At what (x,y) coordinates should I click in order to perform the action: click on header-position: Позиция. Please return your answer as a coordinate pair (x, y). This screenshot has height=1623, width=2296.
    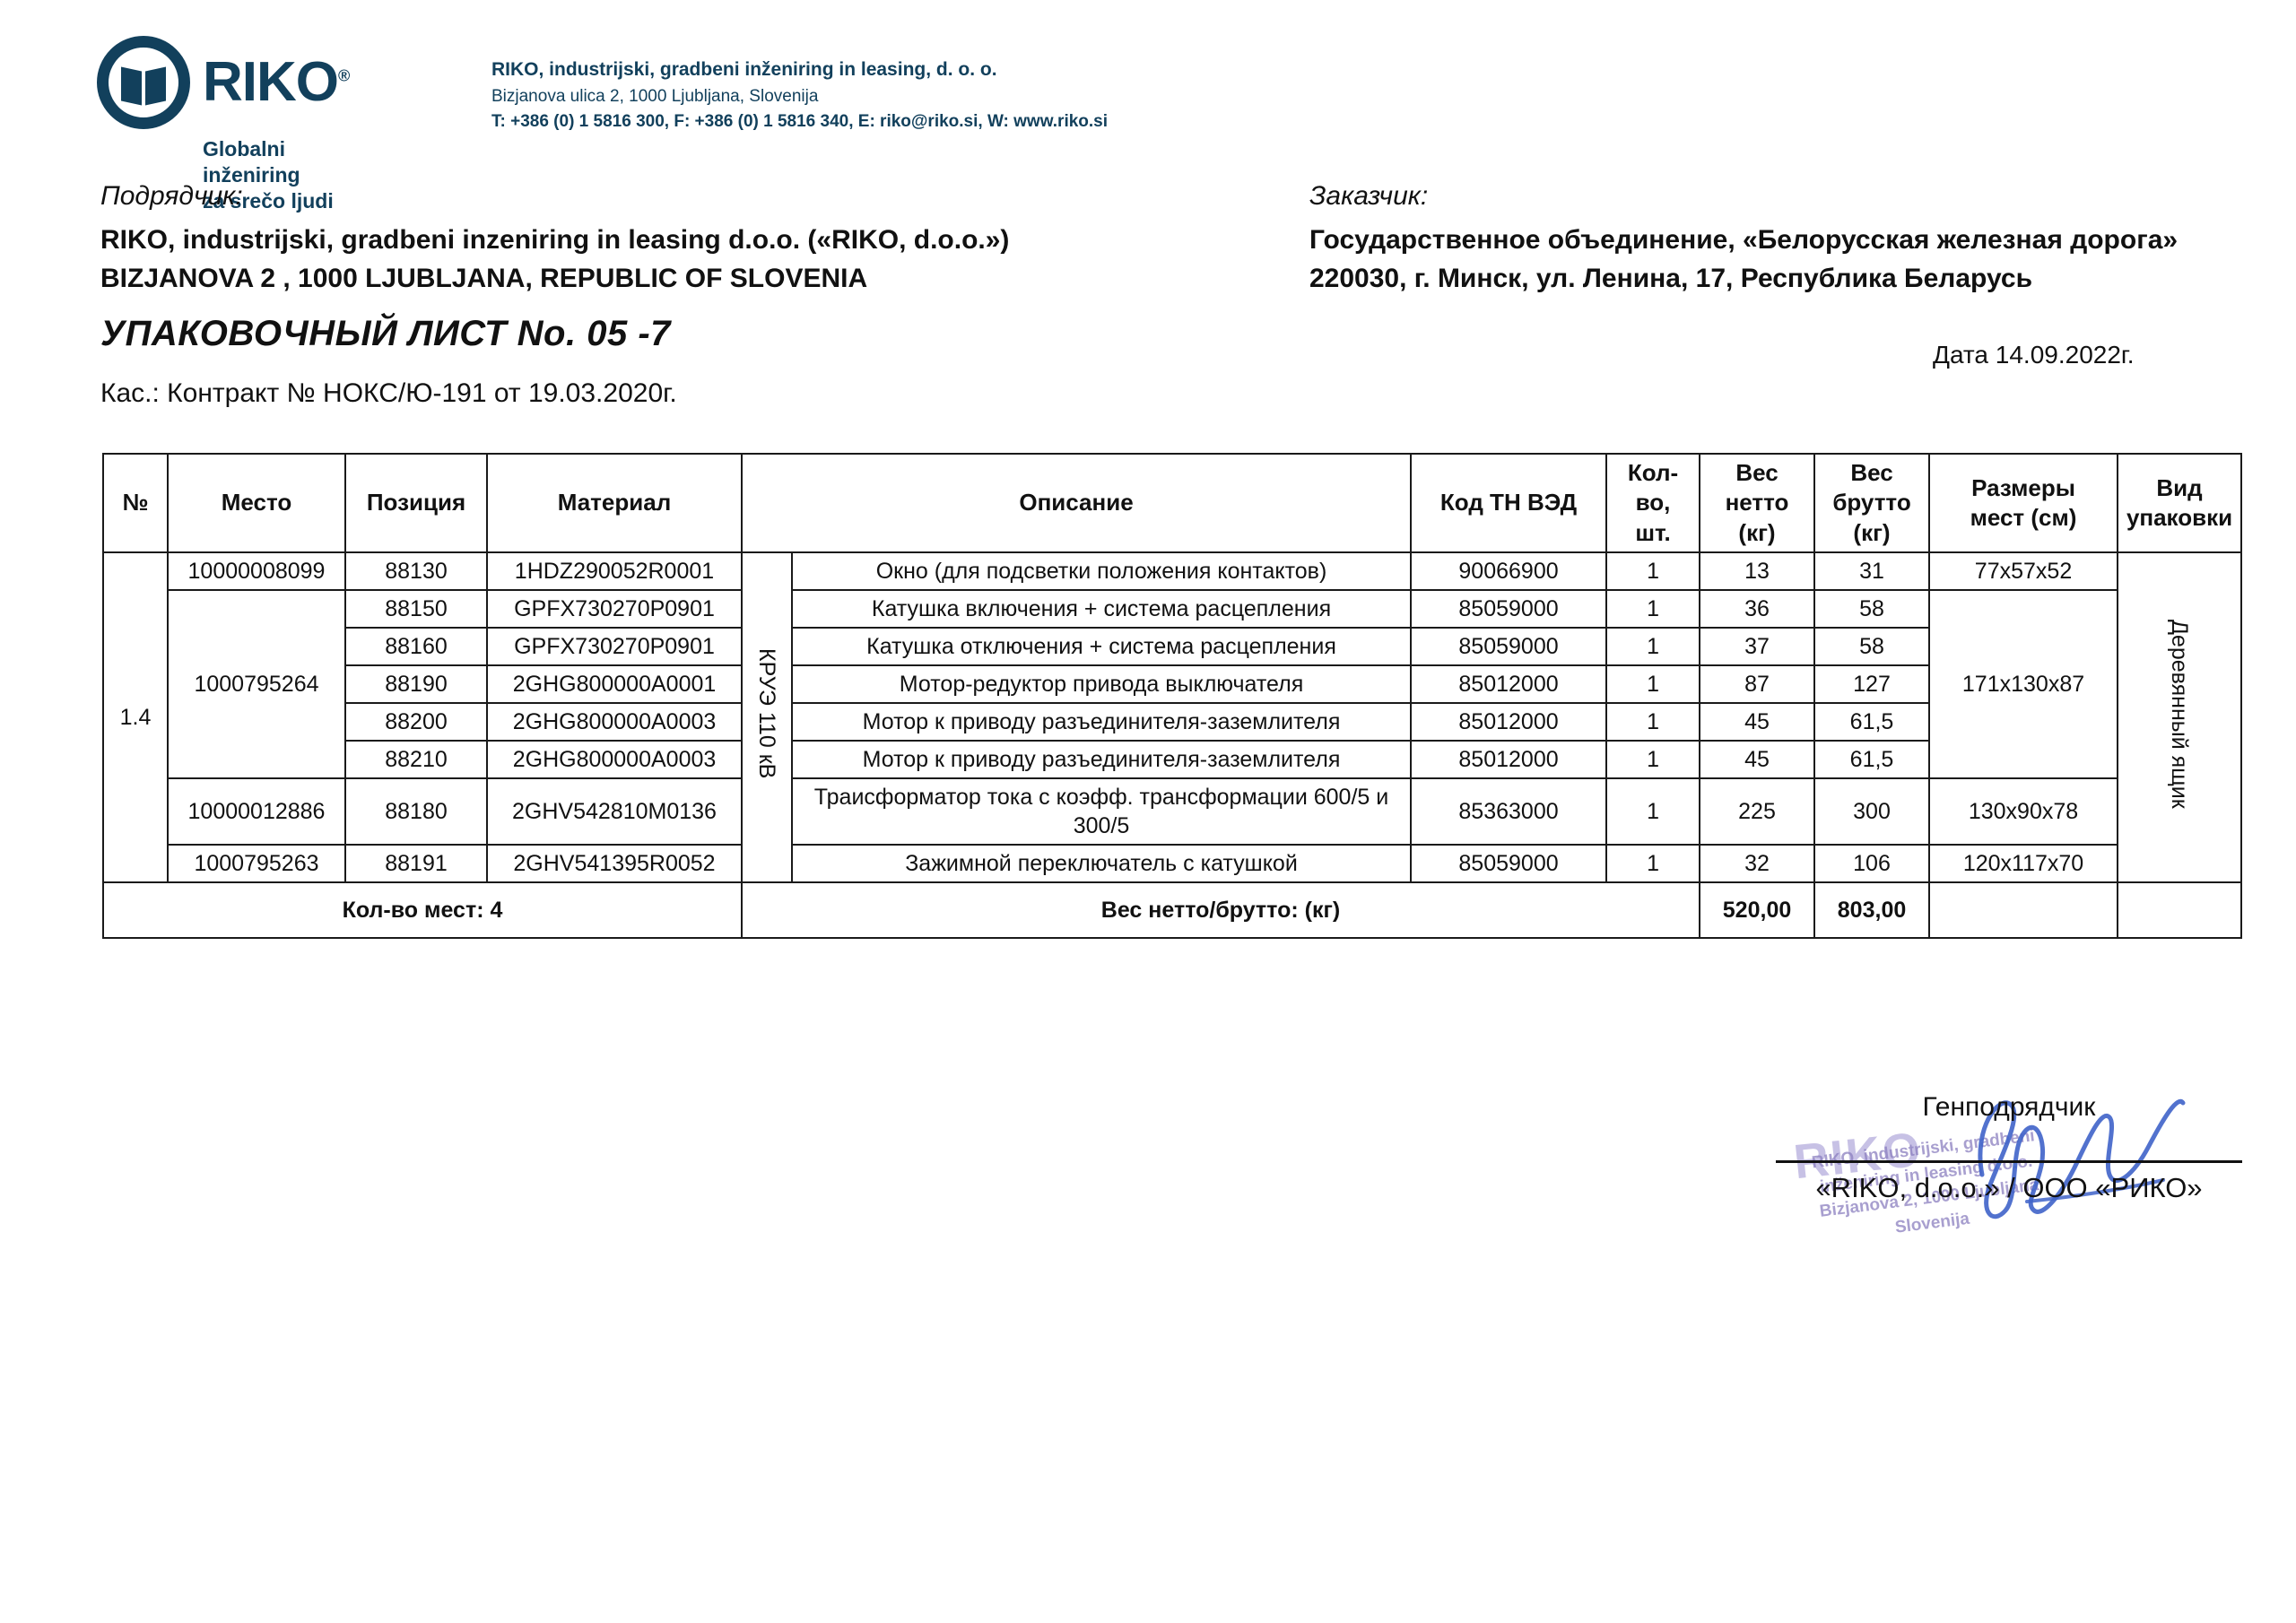
    Looking at the image, I should click on (416, 503).